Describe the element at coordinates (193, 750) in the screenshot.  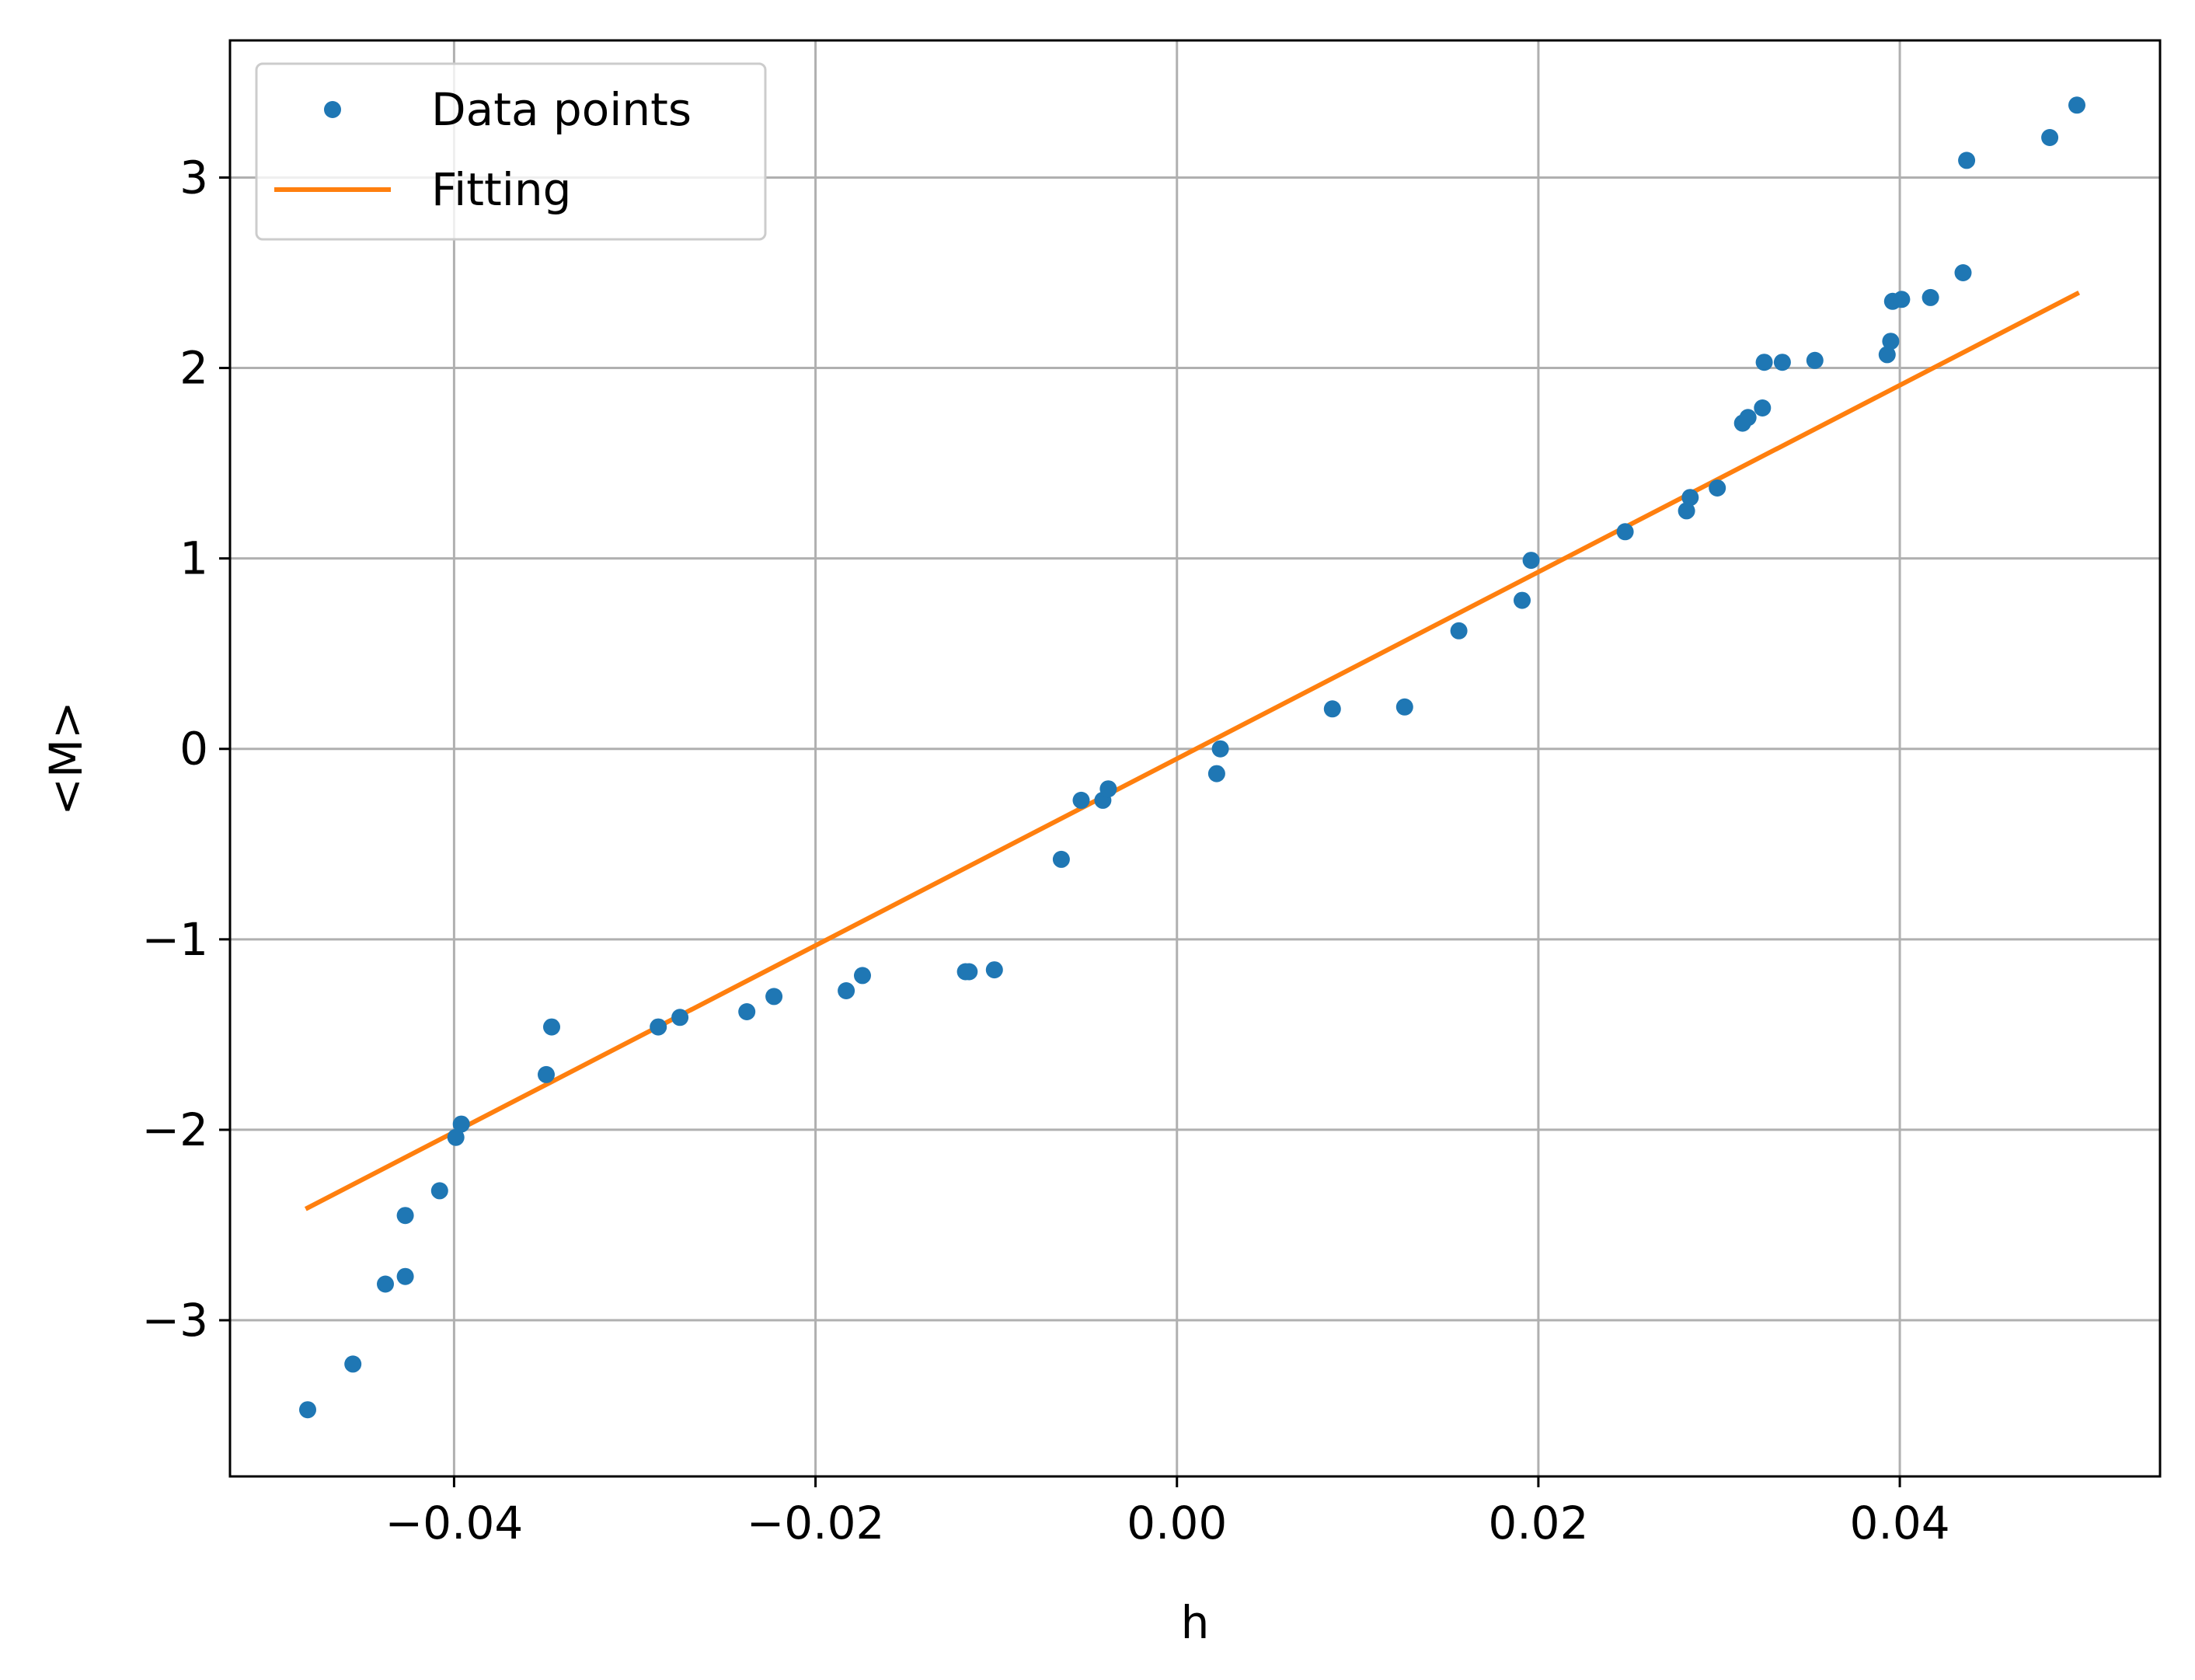
I see `y-tick-label: 0` at that location.